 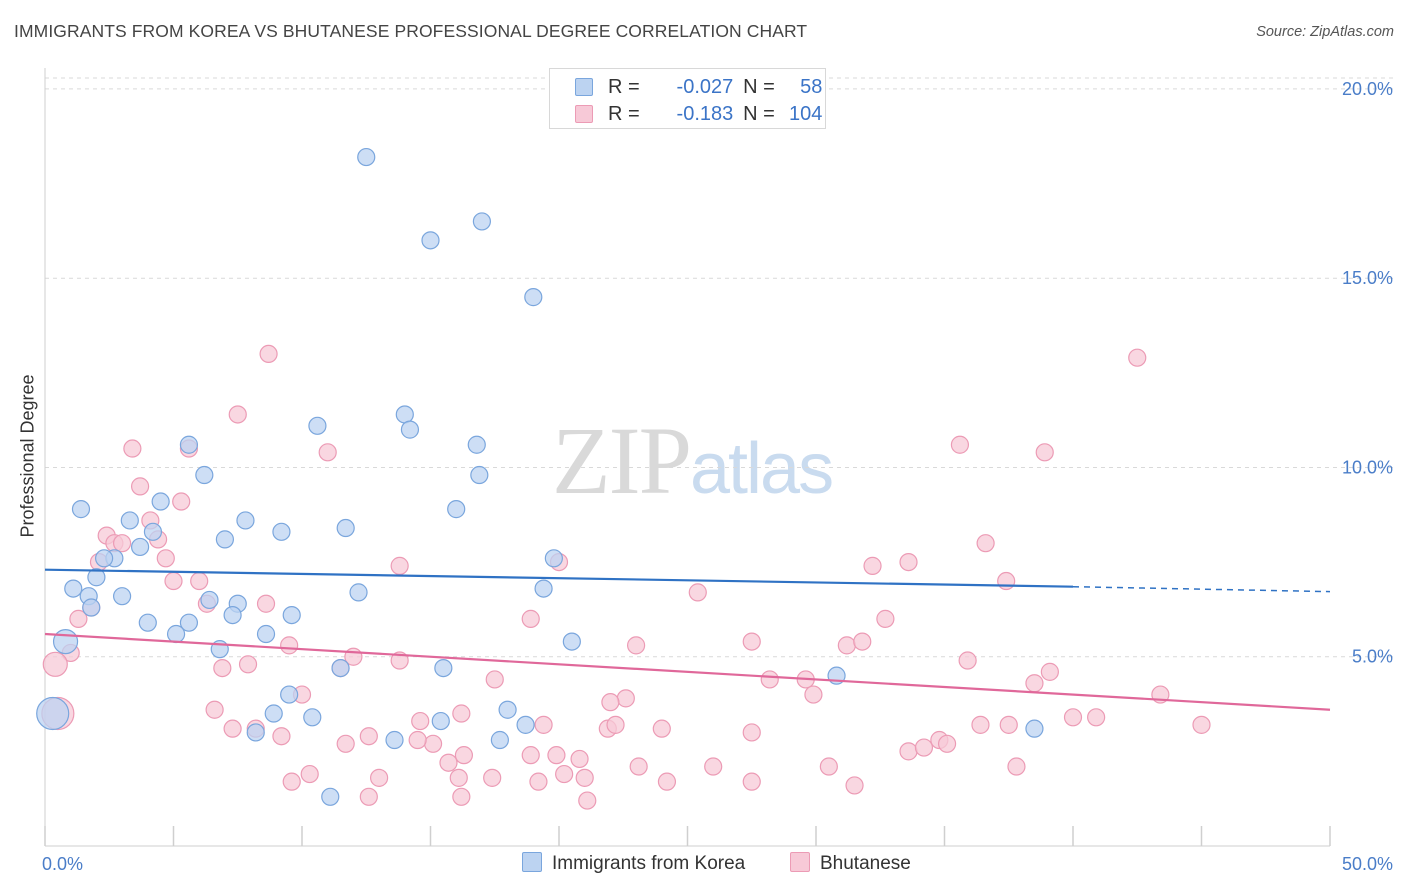 What do you see at coordinates (759, 87) in the screenshot?
I see `legend-n-label: N =` at bounding box center [759, 87].